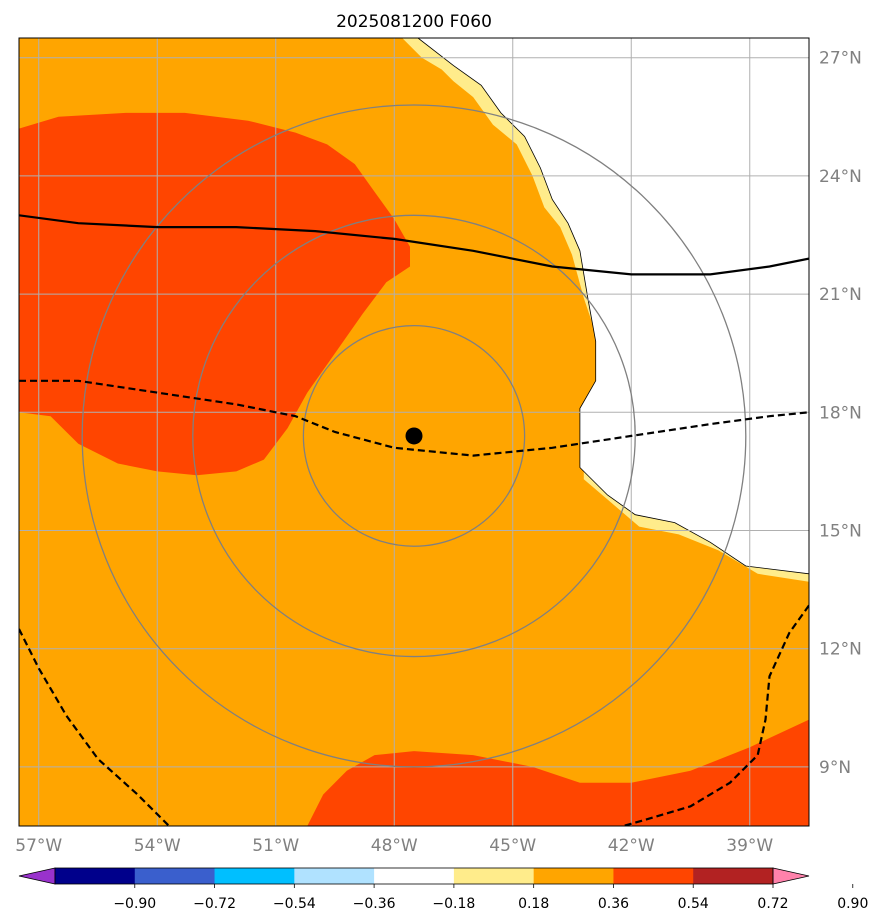  I want to click on latitude-tick-label: 24°N, so click(840, 177).